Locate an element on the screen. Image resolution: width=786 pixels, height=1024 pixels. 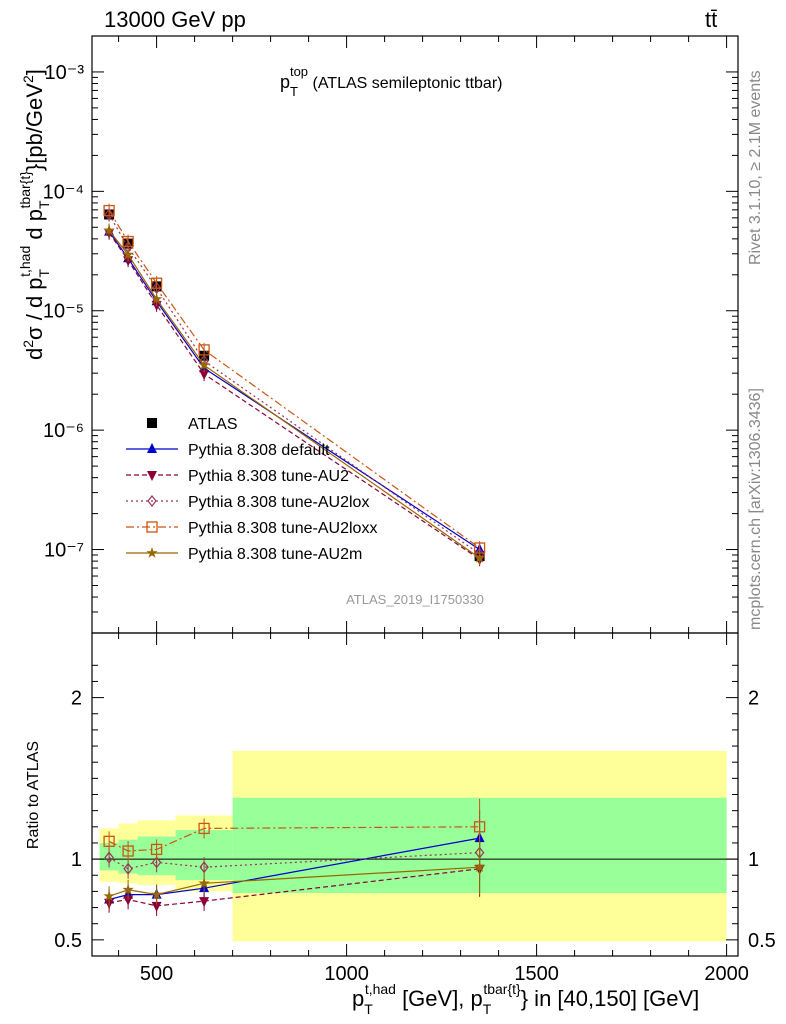
svg-text:d2σ / d pTt,had d pTtbar{t}}[p: d2σ / d pTt,had d pTtbar{t}}[pb/GeV2] is located at coordinates (34, 214).